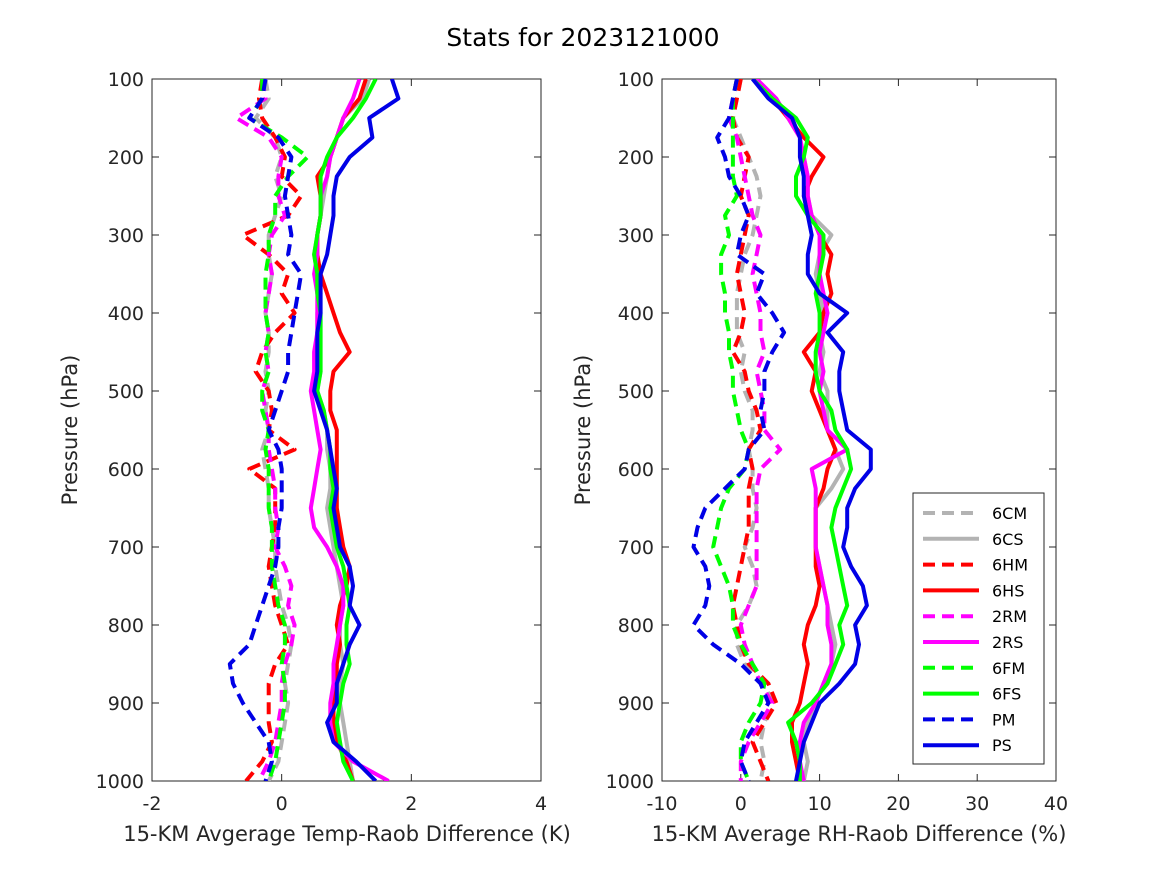 The height and width of the screenshot is (875, 1167). What do you see at coordinates (1006, 694) in the screenshot?
I see `legend-label: 6FS` at bounding box center [1006, 694].